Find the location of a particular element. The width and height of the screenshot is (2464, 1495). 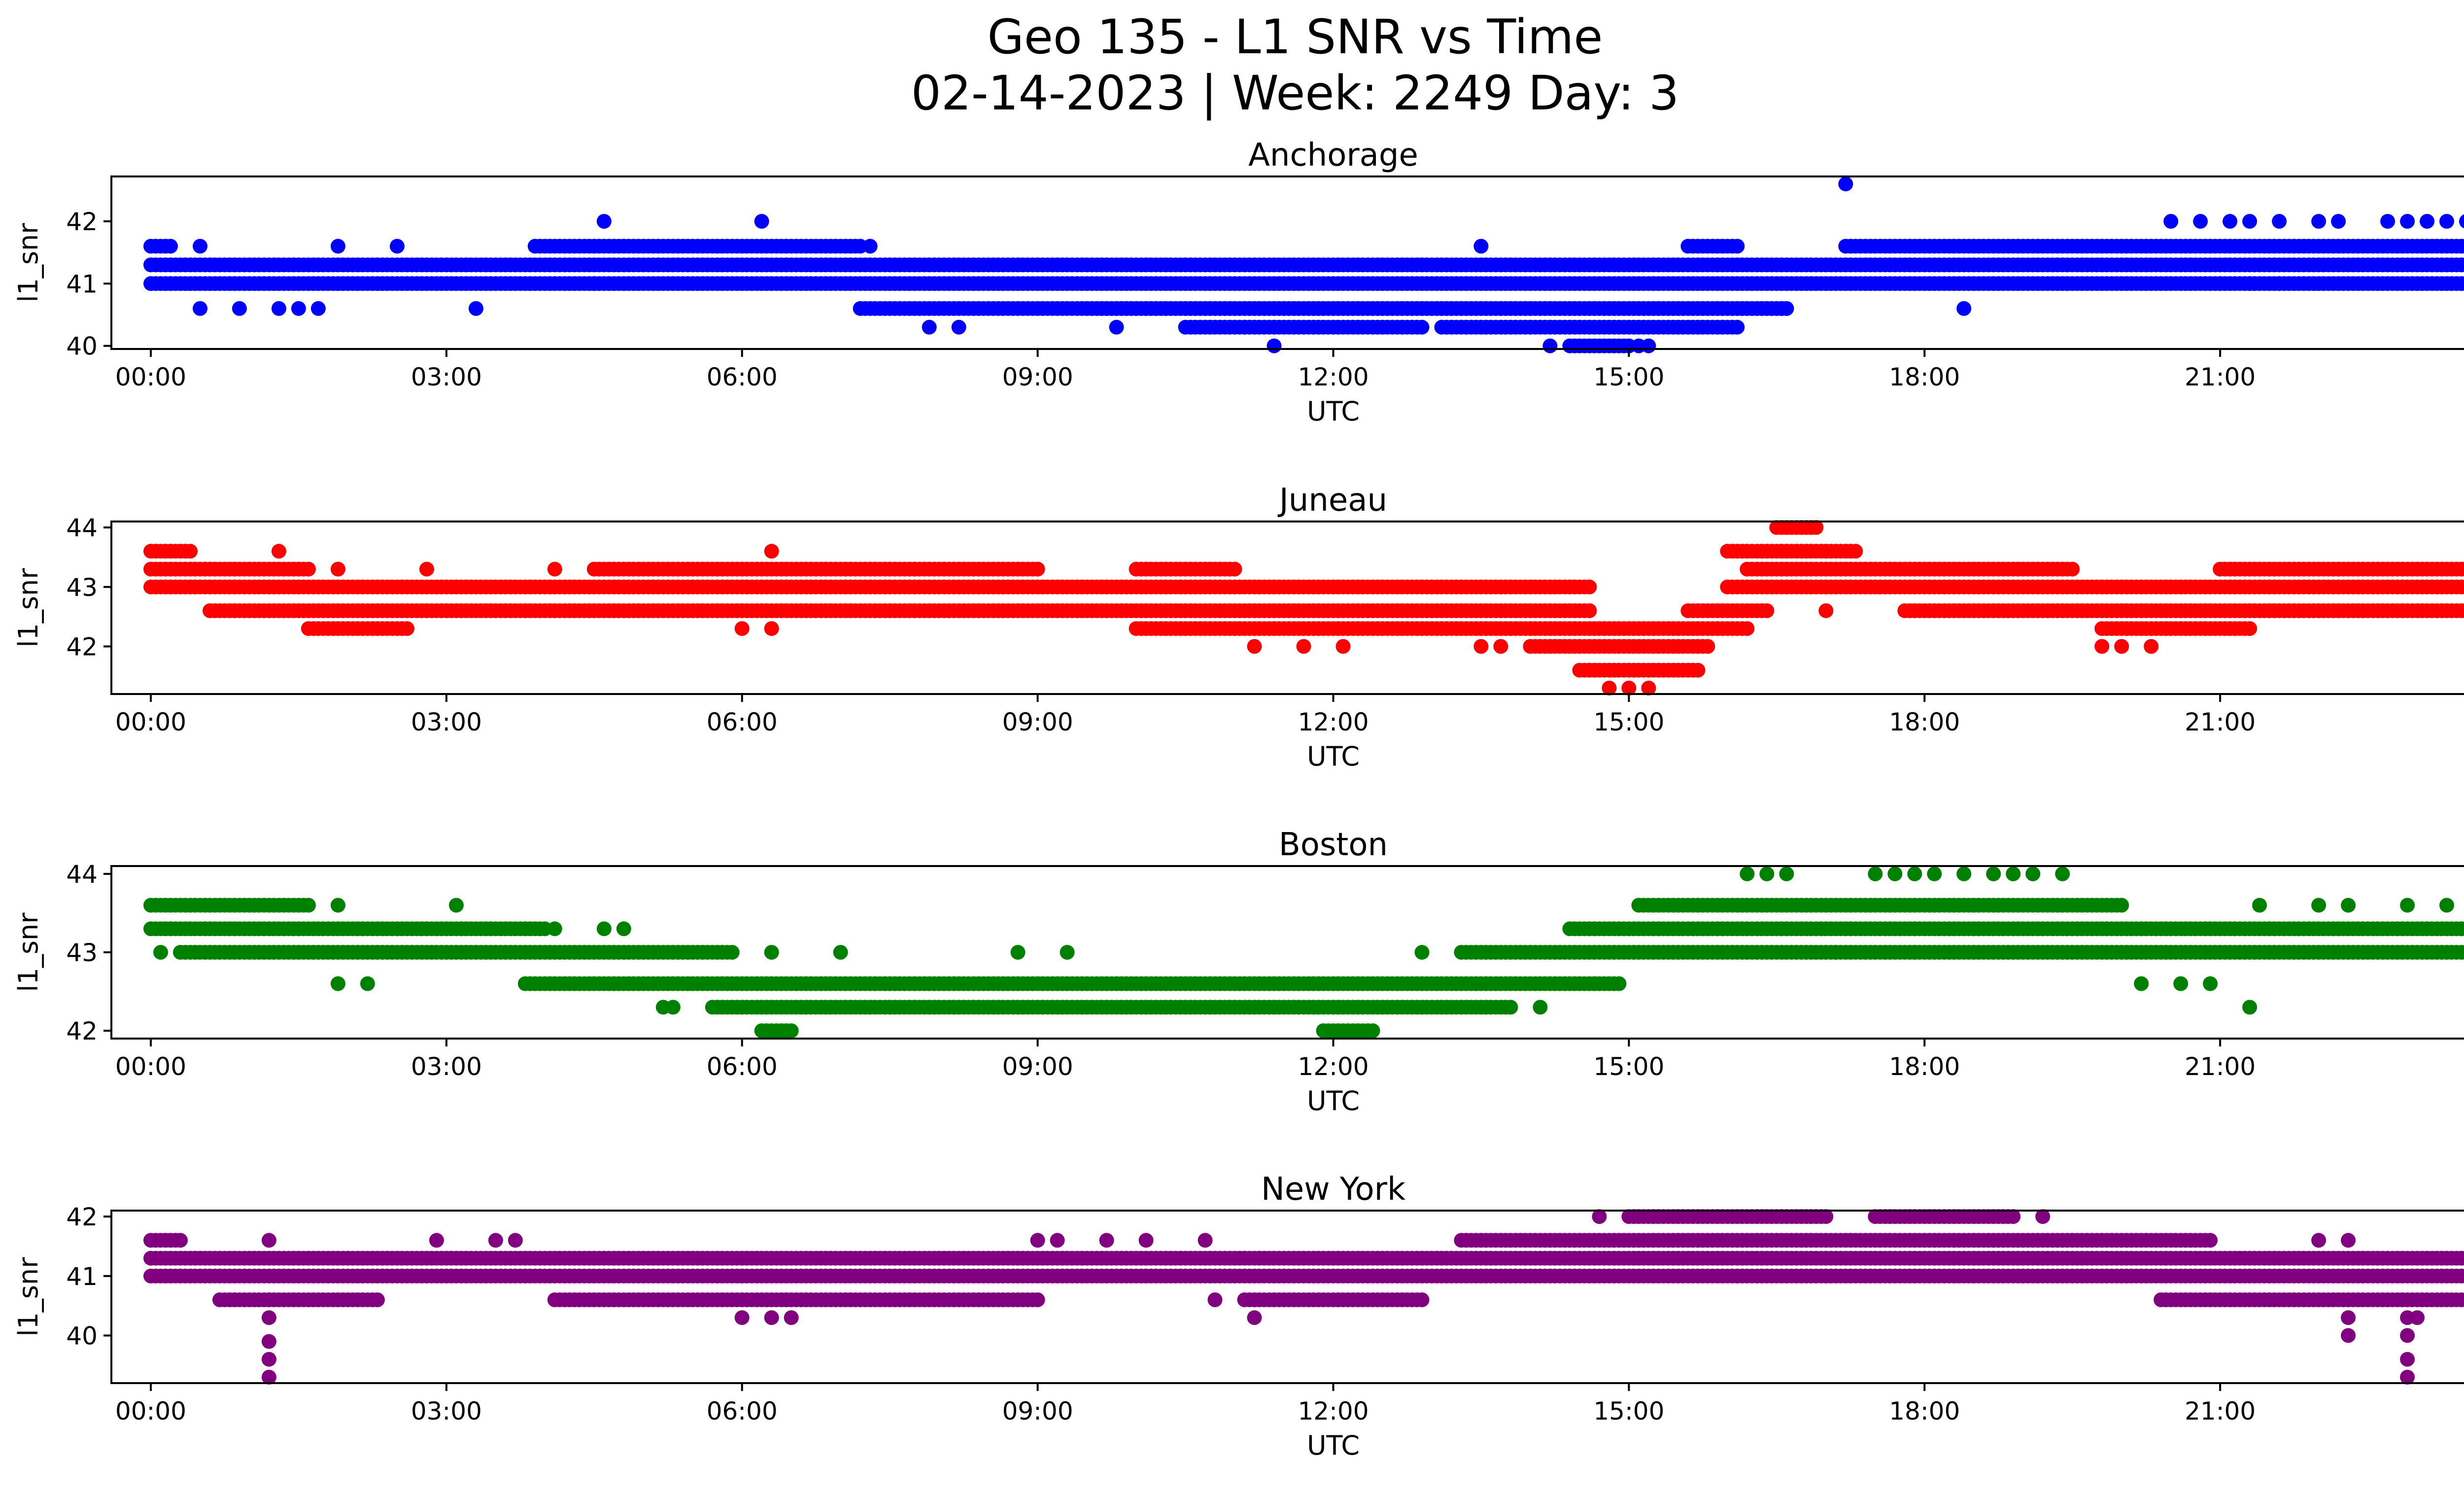

subplot-title: Anchorage is located at coordinates (1333, 155).